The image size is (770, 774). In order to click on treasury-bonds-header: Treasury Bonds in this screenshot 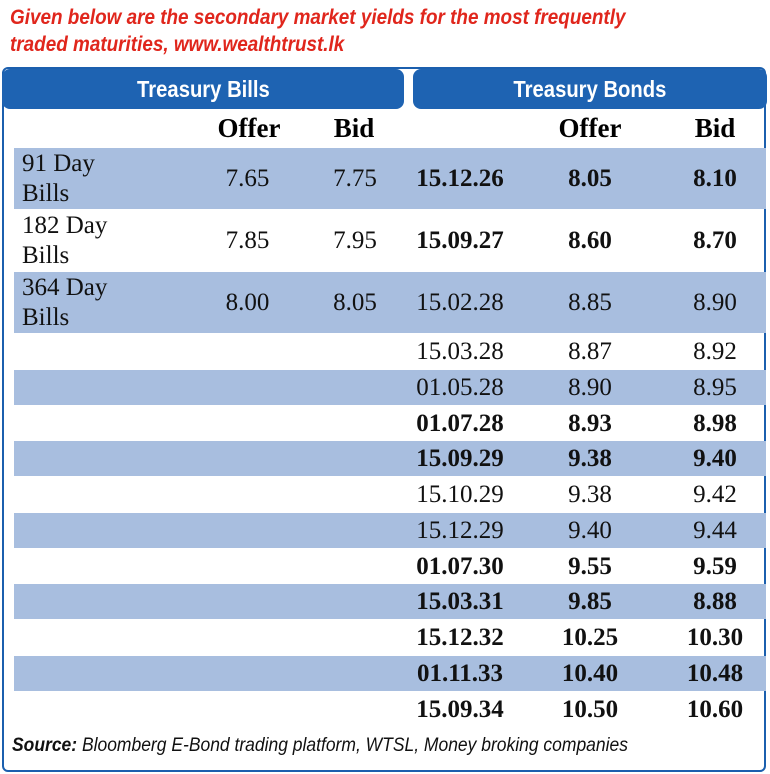, I will do `click(590, 89)`.